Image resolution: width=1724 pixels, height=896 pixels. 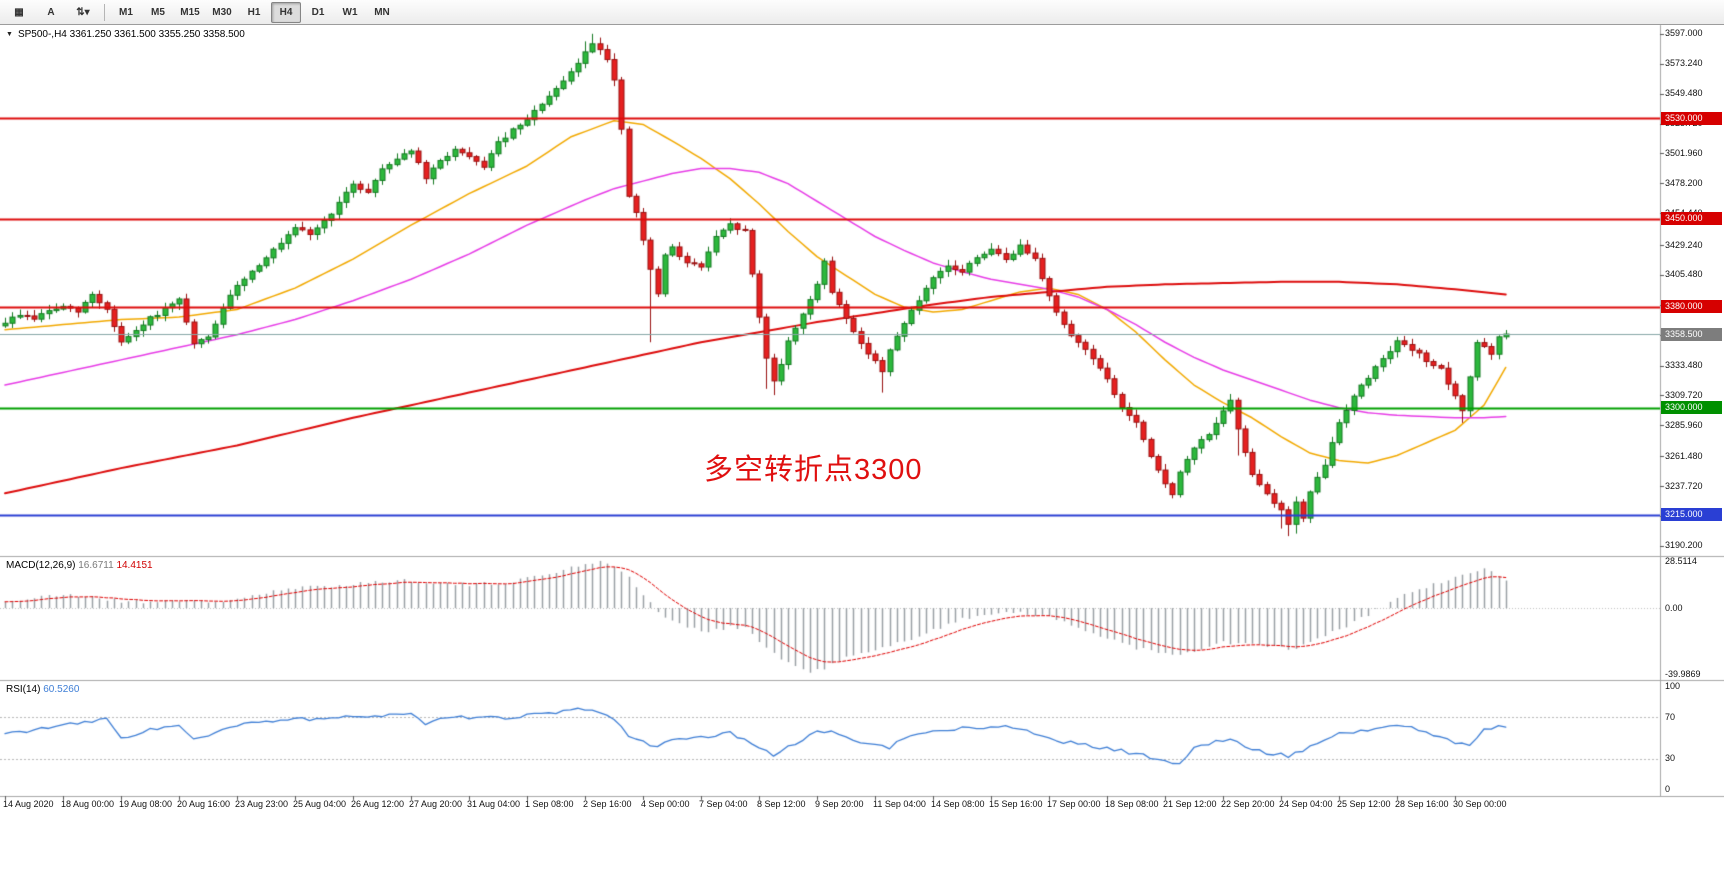 What do you see at coordinates (158, 12) in the screenshot?
I see `timeframe-button-m5: M5` at bounding box center [158, 12].